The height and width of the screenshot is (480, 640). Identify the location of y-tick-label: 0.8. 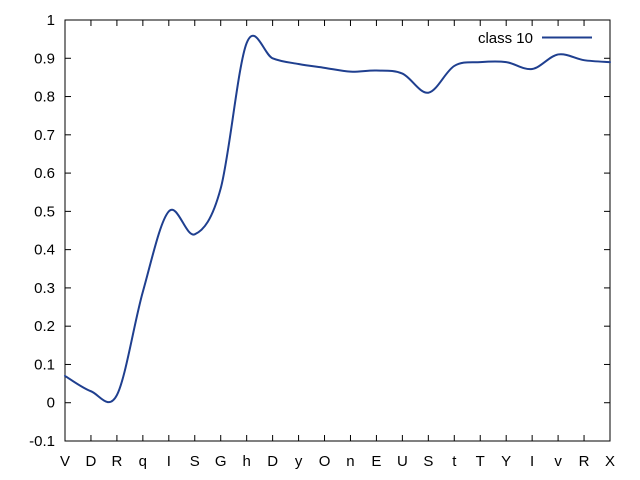
(44, 97).